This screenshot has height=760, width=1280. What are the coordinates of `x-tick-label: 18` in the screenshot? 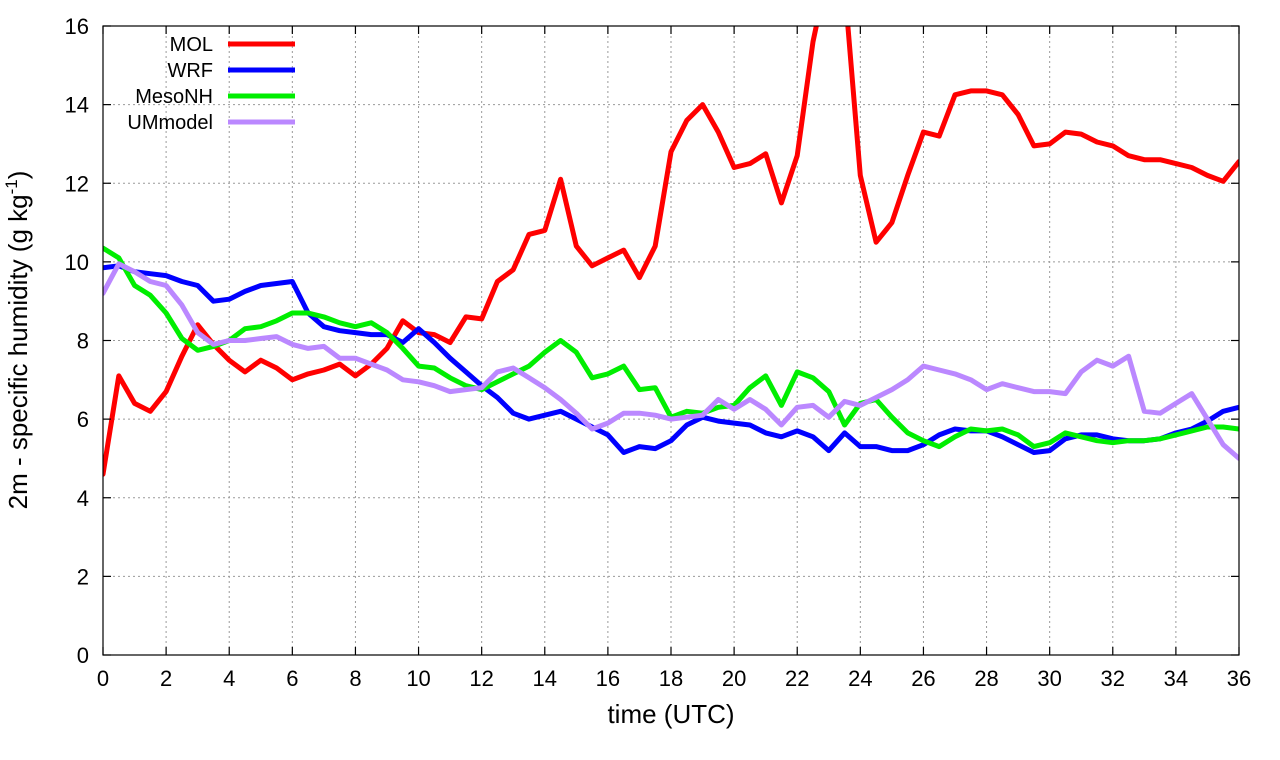 It's located at (671, 678).